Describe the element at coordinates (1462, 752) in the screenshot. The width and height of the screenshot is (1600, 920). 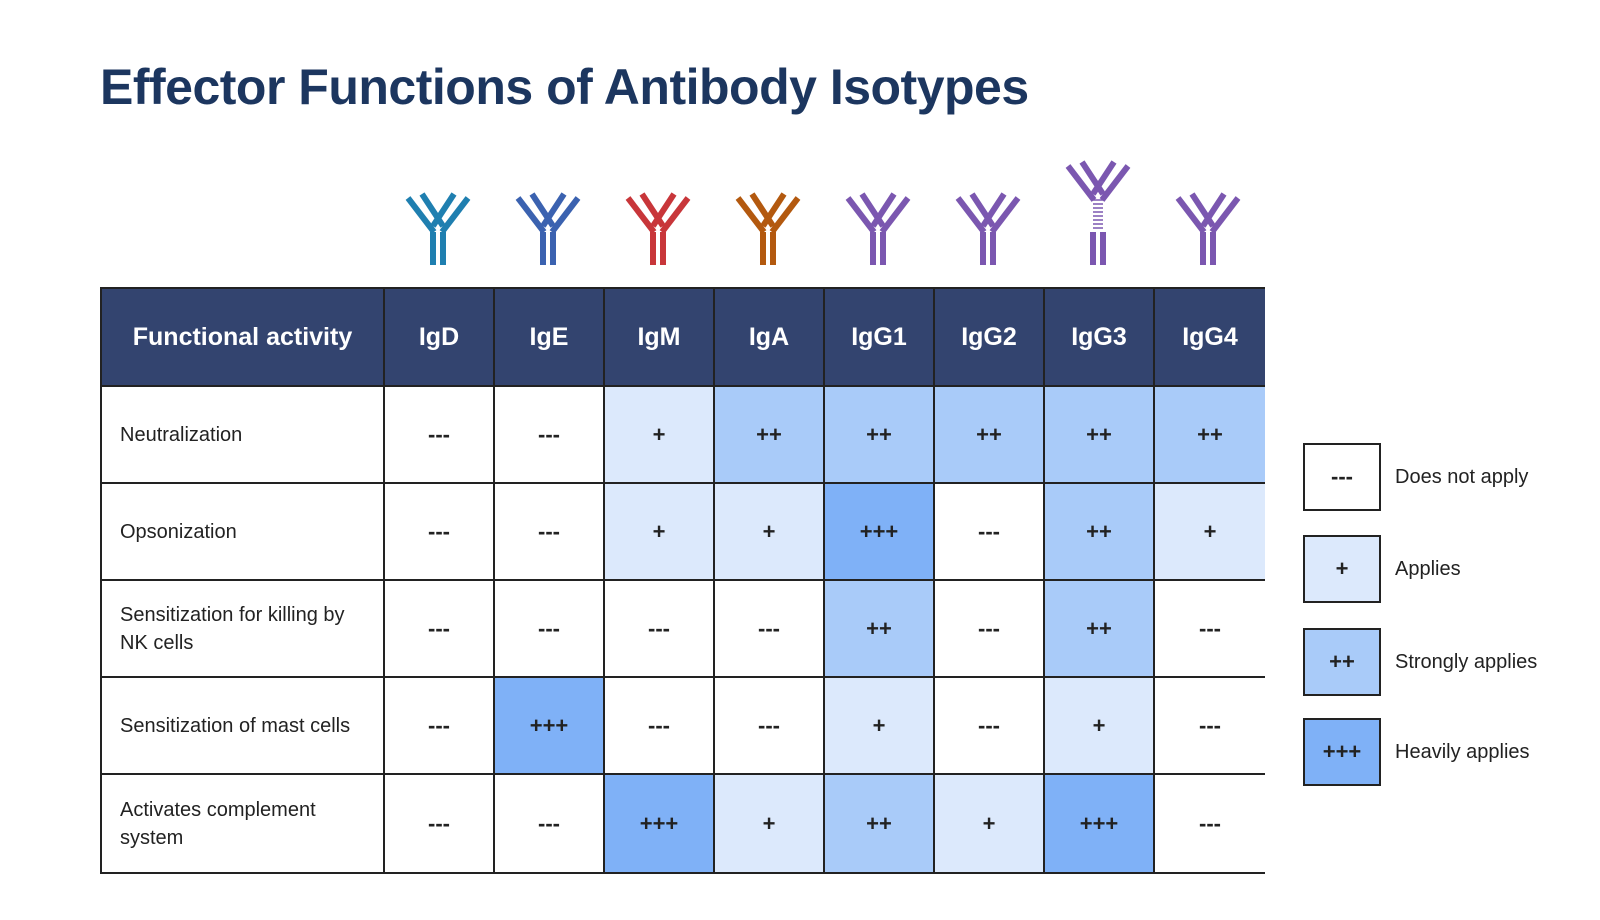
I see `legend-label: Heavily applies` at that location.